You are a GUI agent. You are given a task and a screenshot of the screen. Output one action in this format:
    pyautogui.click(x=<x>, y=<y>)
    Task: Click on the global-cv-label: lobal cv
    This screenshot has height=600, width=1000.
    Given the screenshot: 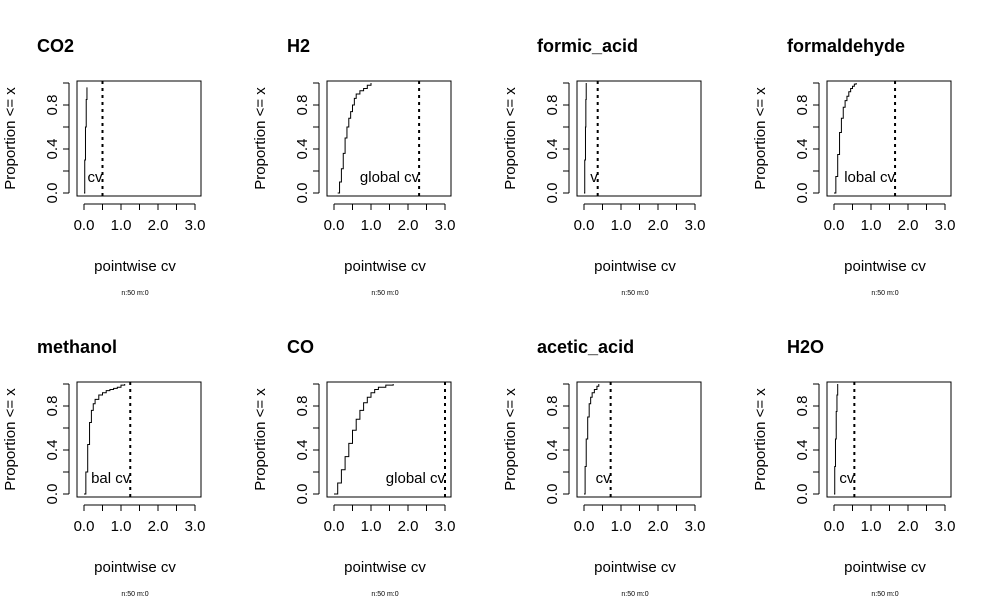 What is the action you would take?
    pyautogui.click(x=869, y=177)
    